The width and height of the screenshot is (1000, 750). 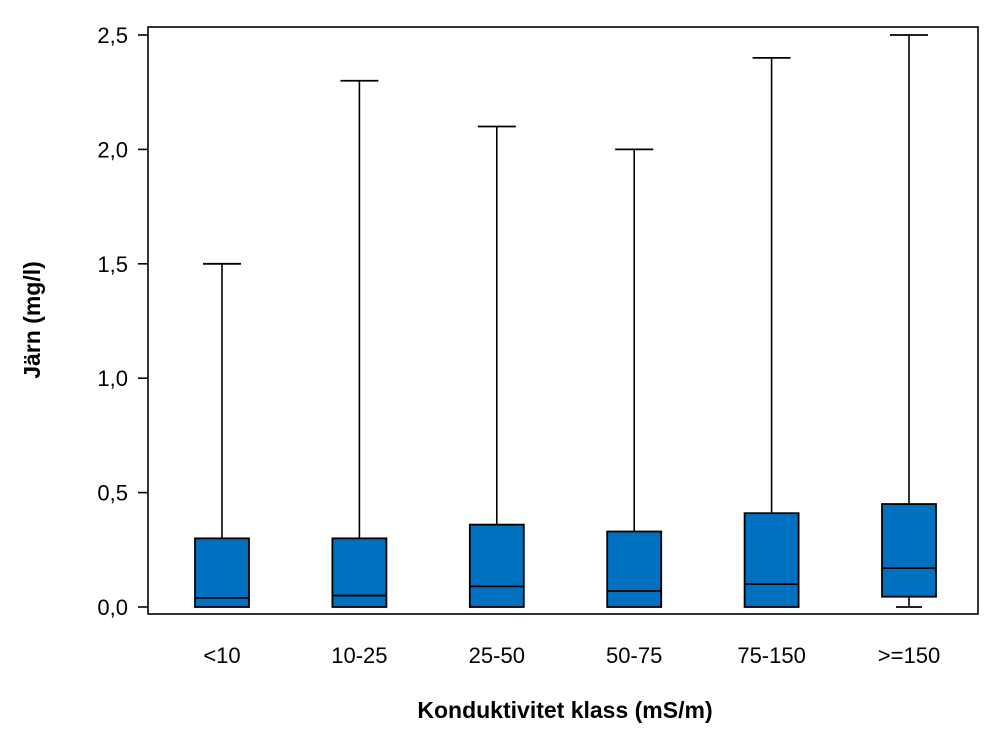 What do you see at coordinates (112, 264) in the screenshot?
I see `y-tick-label: 1,5` at bounding box center [112, 264].